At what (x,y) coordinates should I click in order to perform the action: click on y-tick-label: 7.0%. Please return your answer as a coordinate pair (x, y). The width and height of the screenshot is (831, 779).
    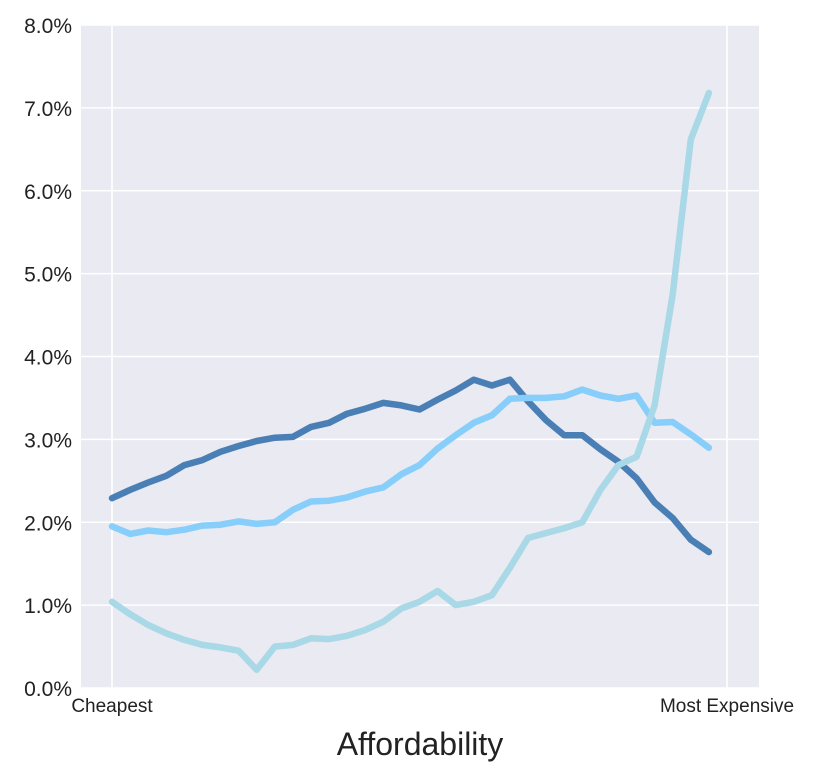
    Looking at the image, I should click on (48, 109).